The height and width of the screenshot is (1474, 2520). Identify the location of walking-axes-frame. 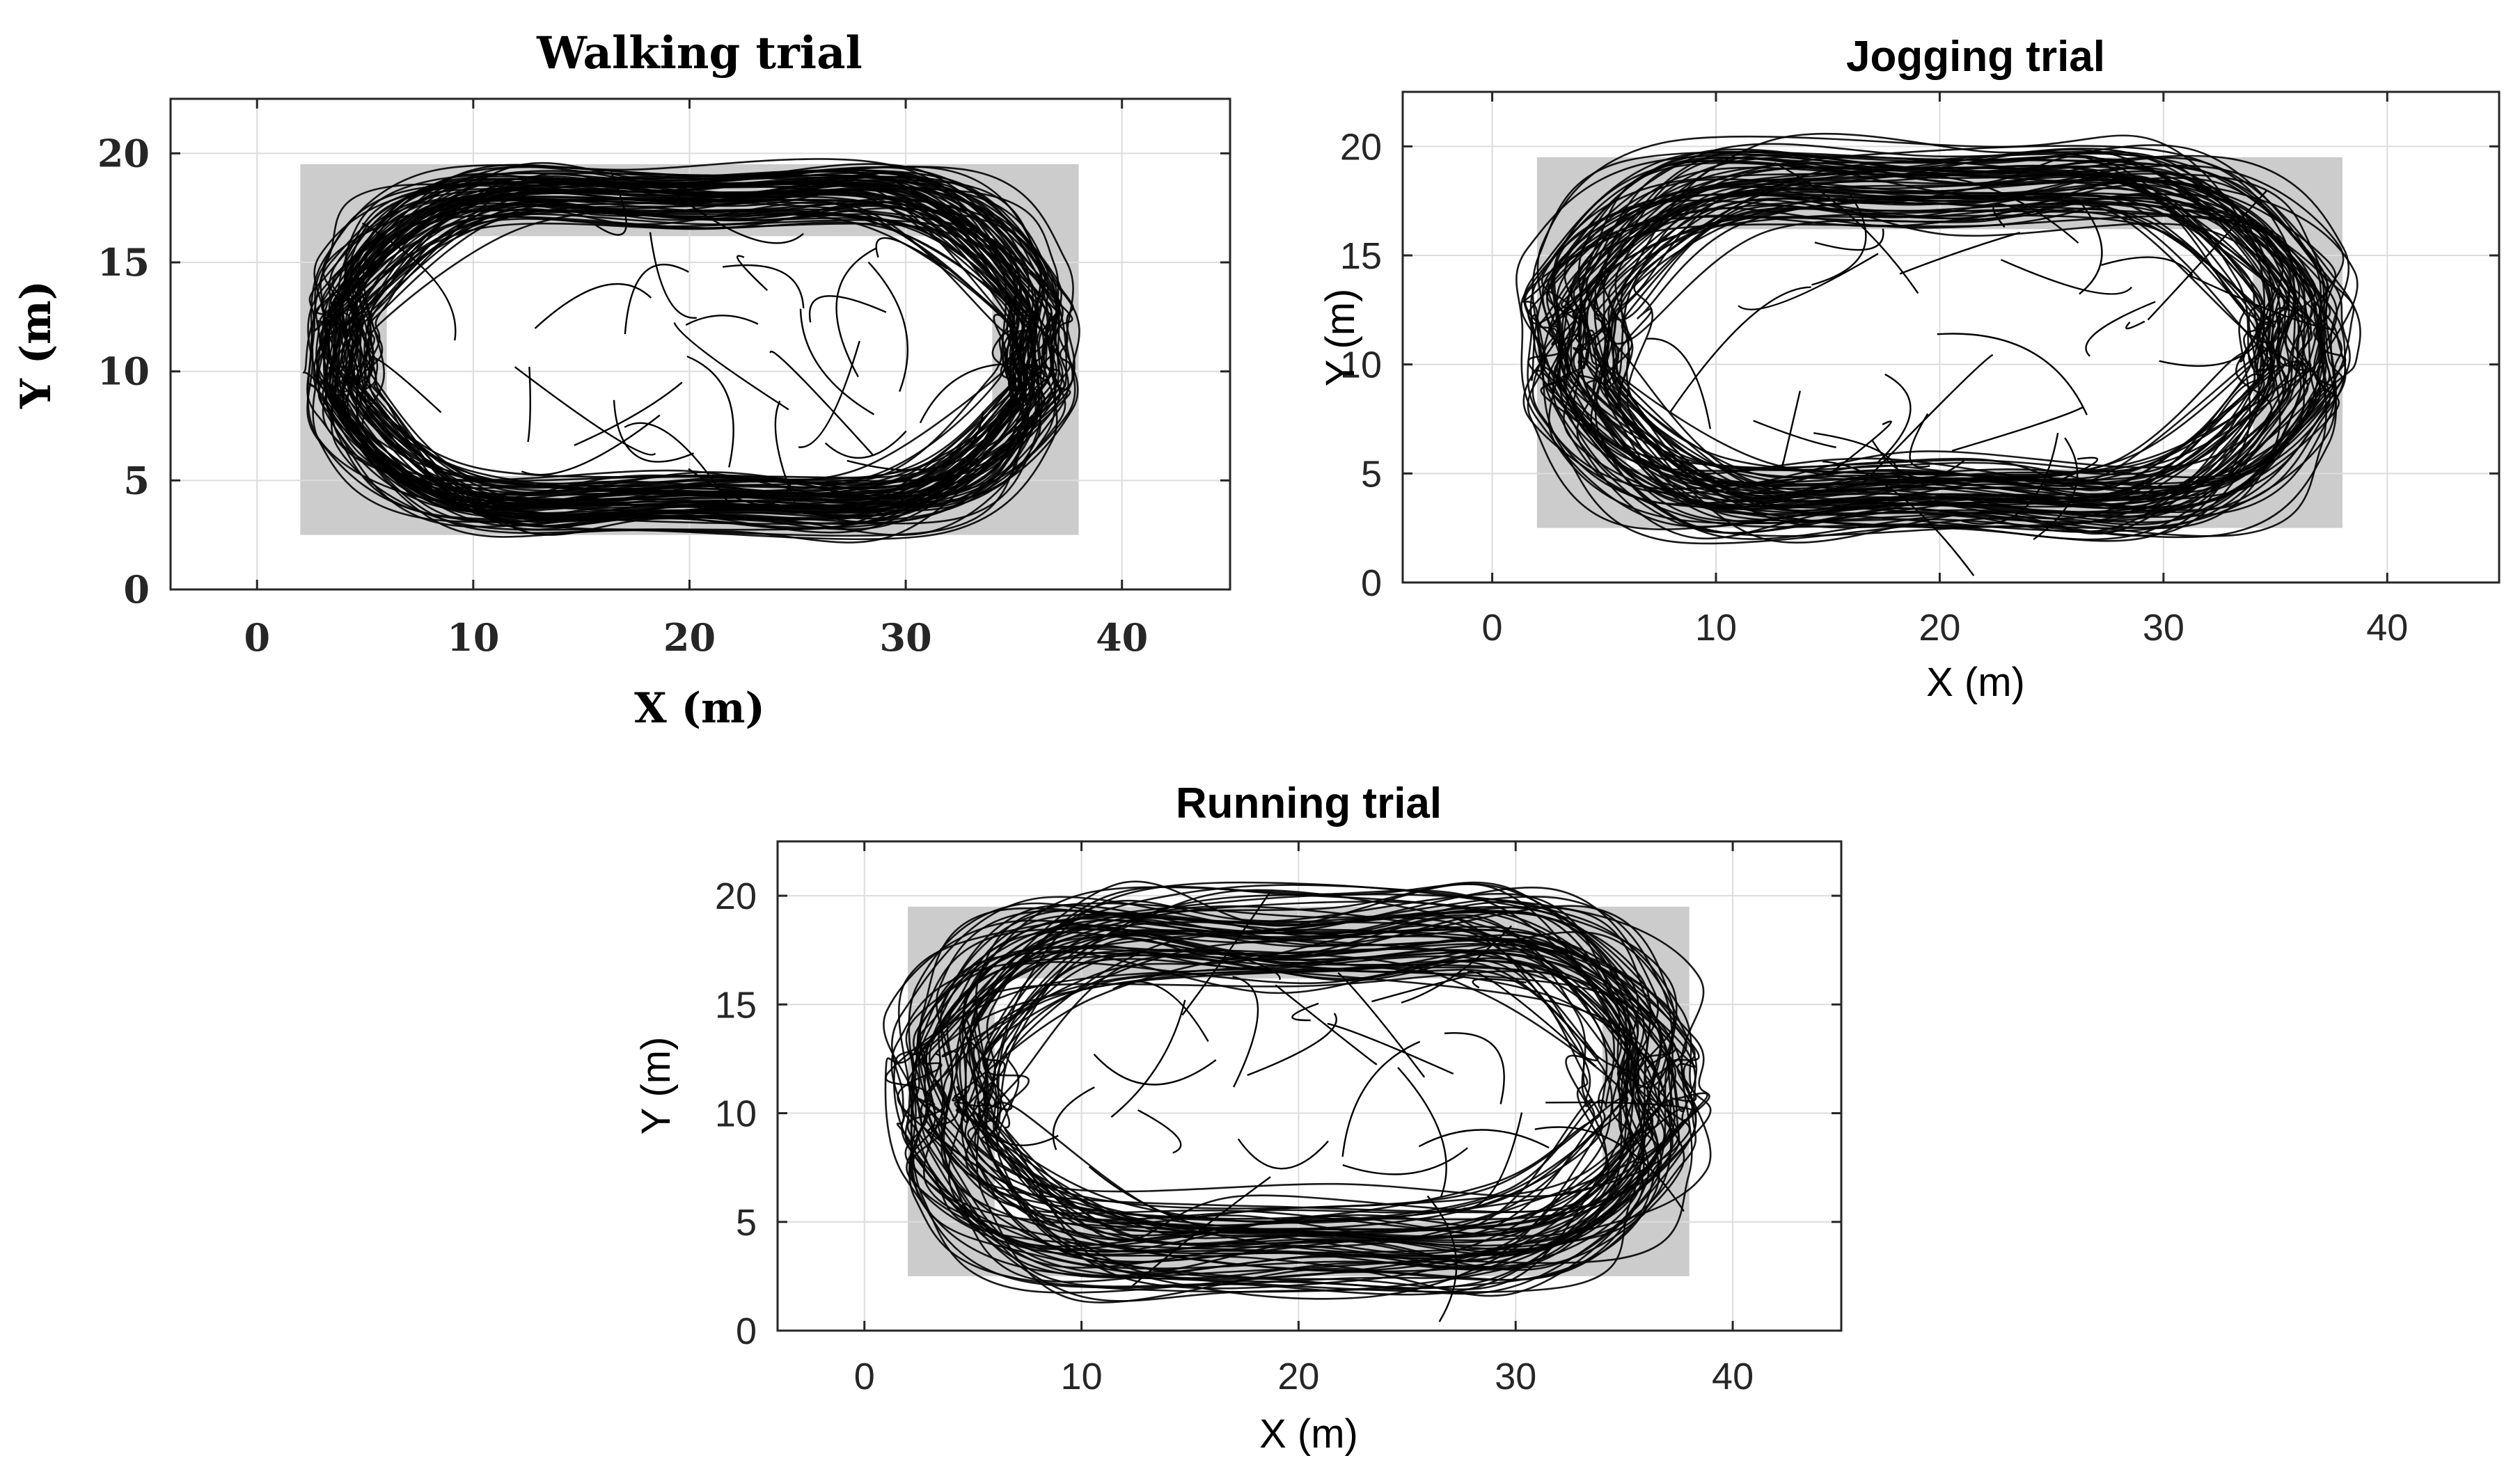
(700, 344).